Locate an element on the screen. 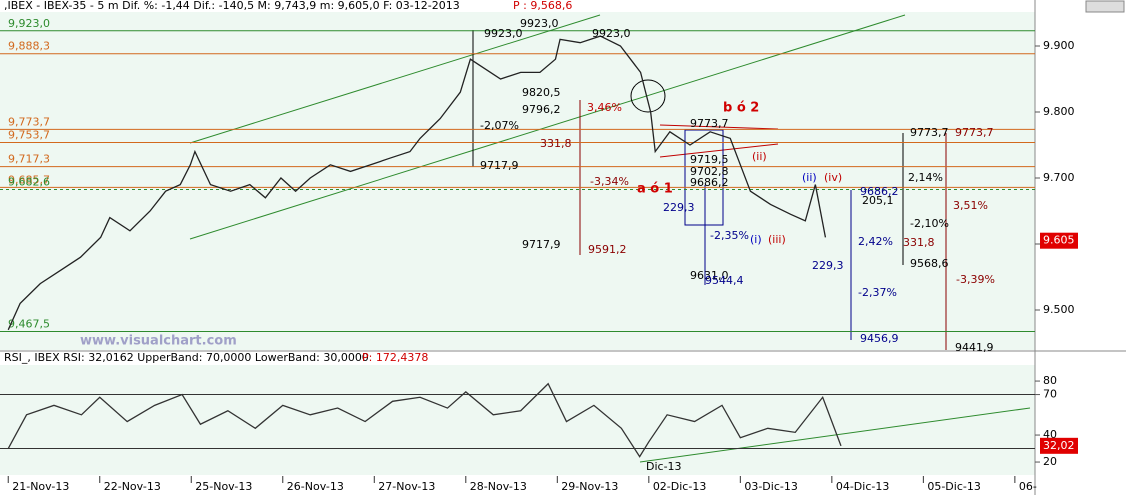 The width and height of the screenshot is (1126, 495). last-value-label: 9.605 is located at coordinates (1059, 240).